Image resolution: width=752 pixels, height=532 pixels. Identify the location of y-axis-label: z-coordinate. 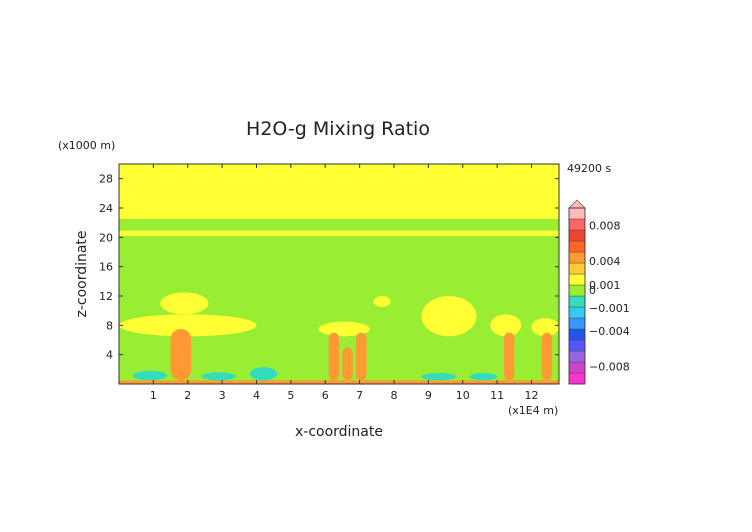
(82, 273).